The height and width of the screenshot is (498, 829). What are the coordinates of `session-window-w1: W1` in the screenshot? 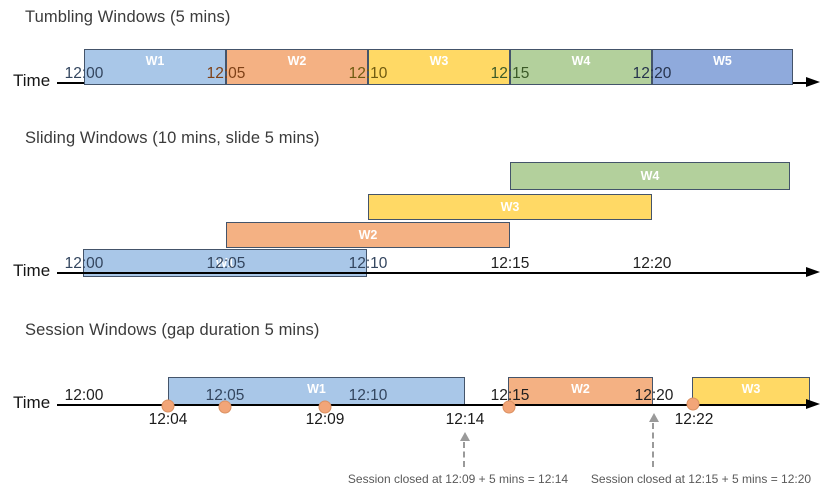 It's located at (316, 391).